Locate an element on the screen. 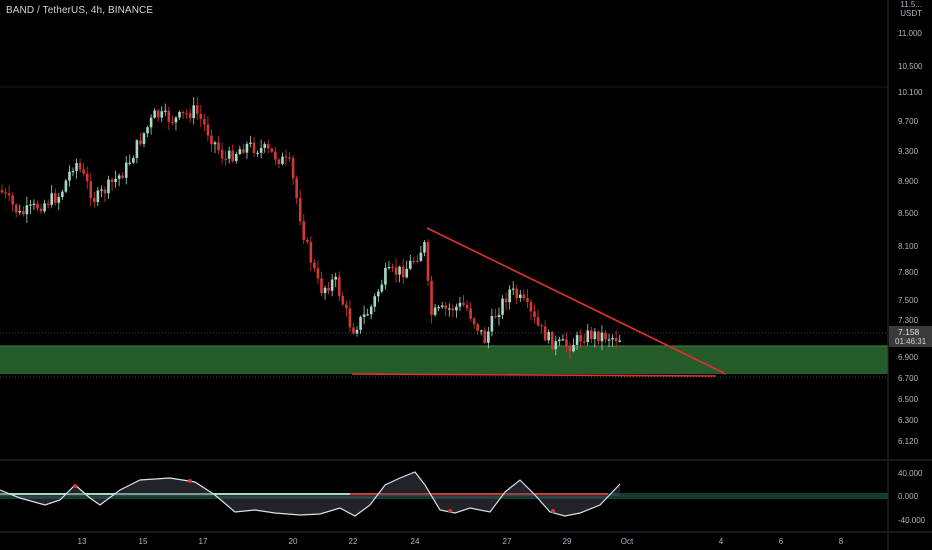  time-tick-label: 13 is located at coordinates (82, 541).